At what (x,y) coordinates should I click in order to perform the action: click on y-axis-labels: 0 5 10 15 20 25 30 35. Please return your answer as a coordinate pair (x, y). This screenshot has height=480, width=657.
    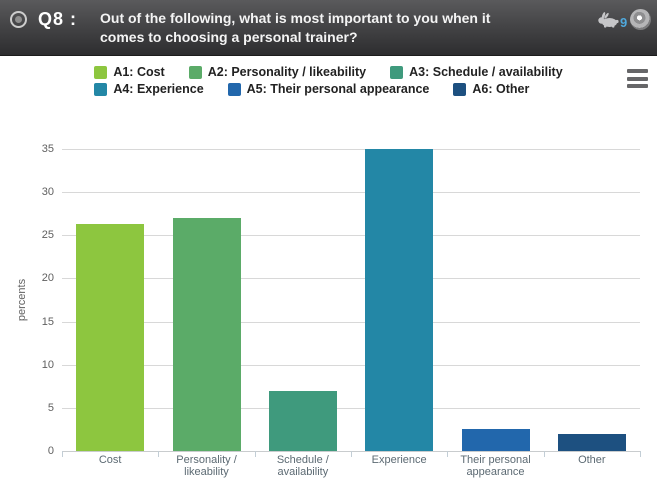
    Looking at the image, I should click on (27, 300).